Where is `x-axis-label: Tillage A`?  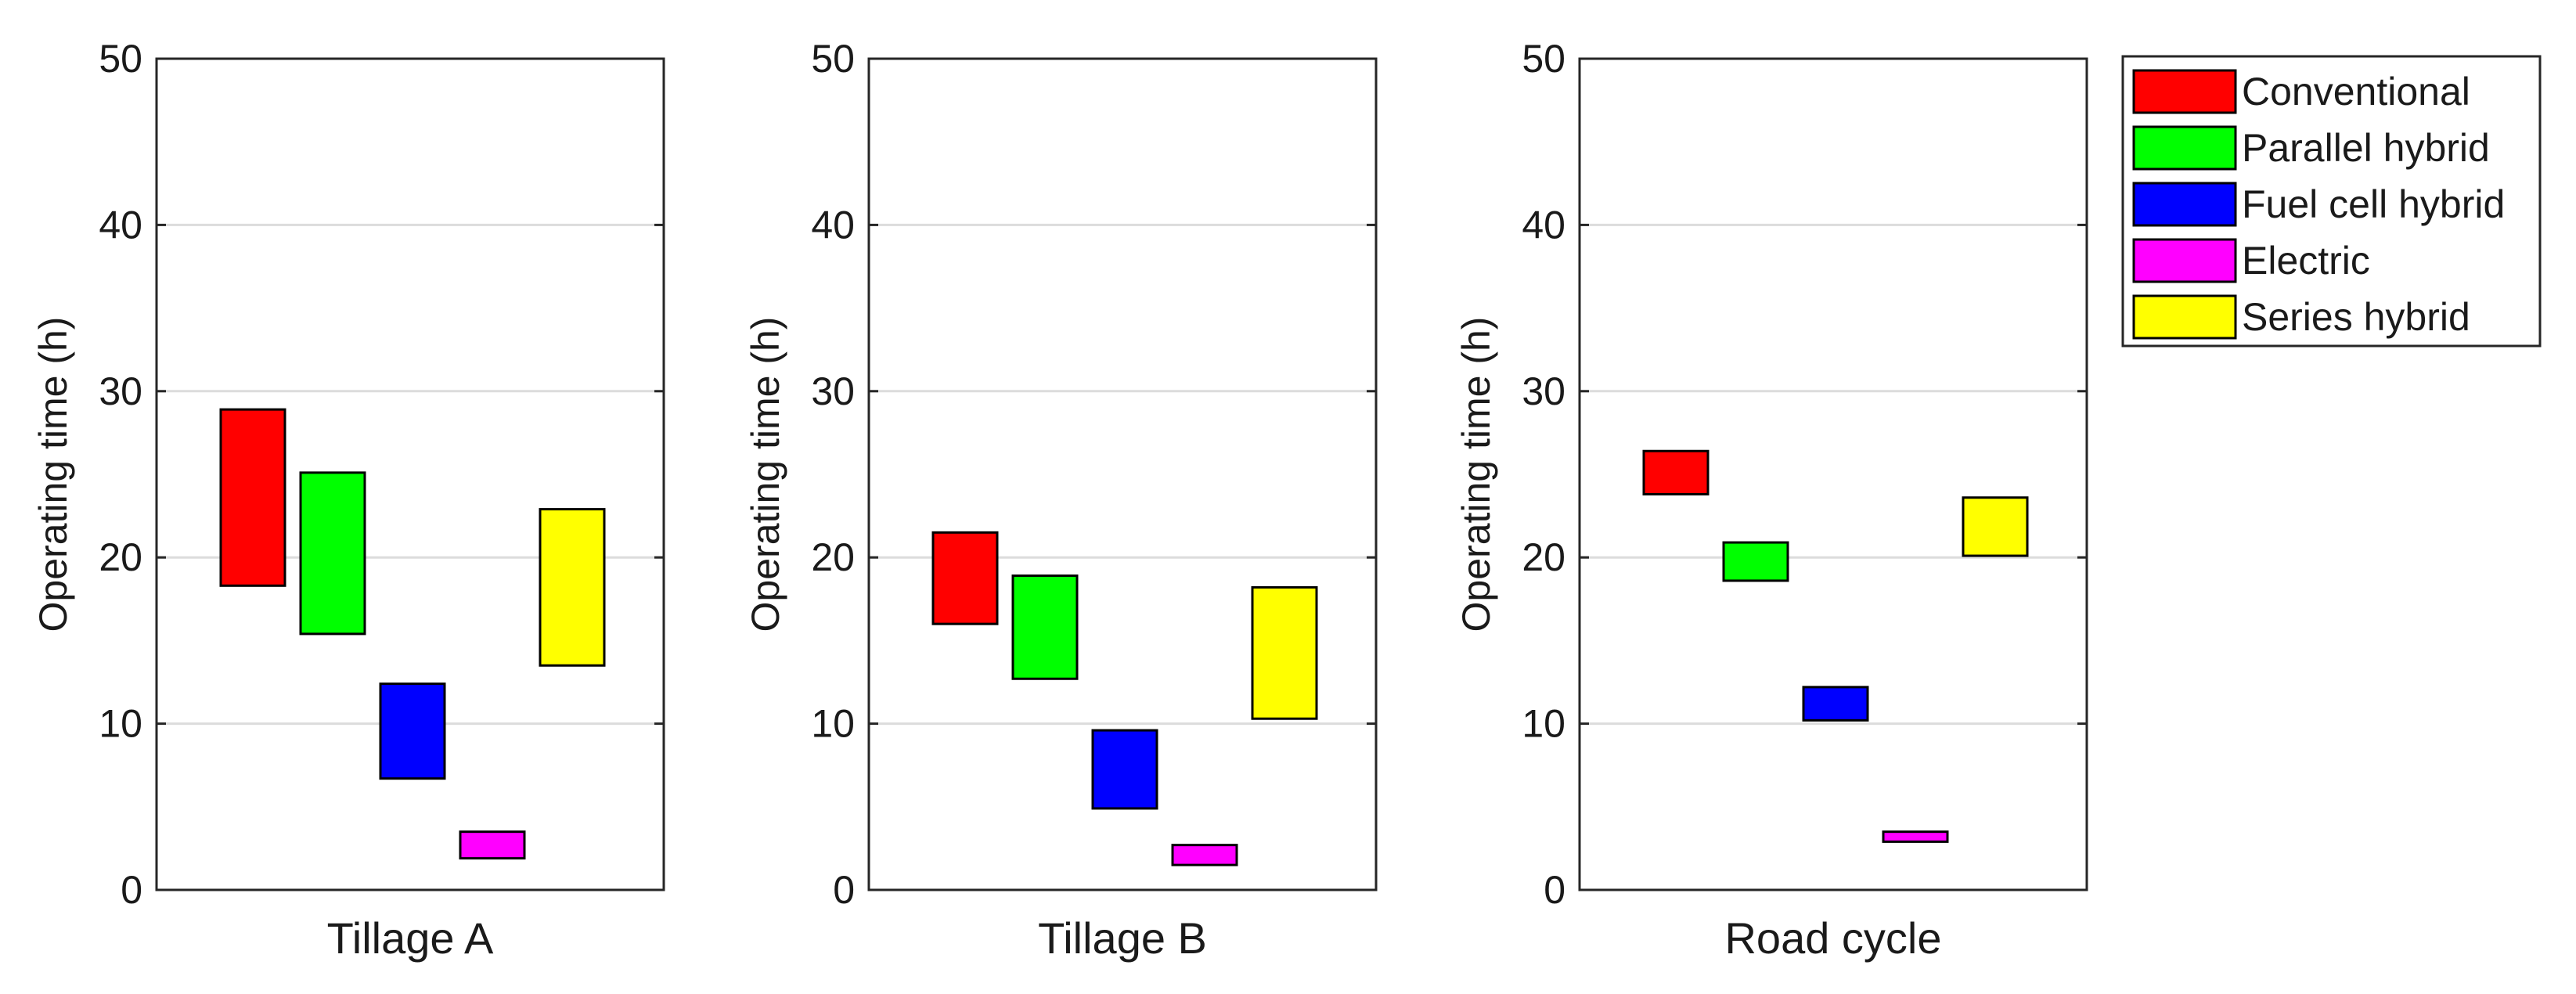 x-axis-label: Tillage A is located at coordinates (410, 938).